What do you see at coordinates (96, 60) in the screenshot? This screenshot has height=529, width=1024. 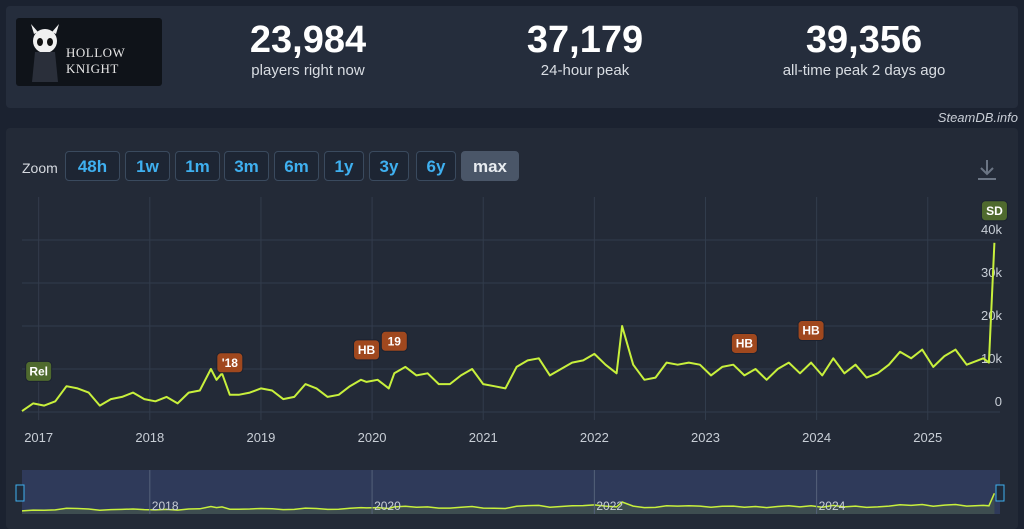 I see `game-title: HOLLOW KNIGHT` at bounding box center [96, 60].